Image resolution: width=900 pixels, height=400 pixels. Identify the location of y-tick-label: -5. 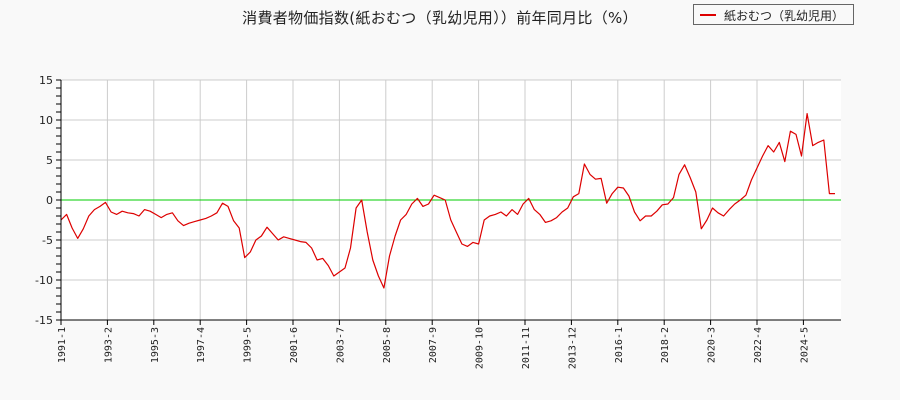
(47, 240).